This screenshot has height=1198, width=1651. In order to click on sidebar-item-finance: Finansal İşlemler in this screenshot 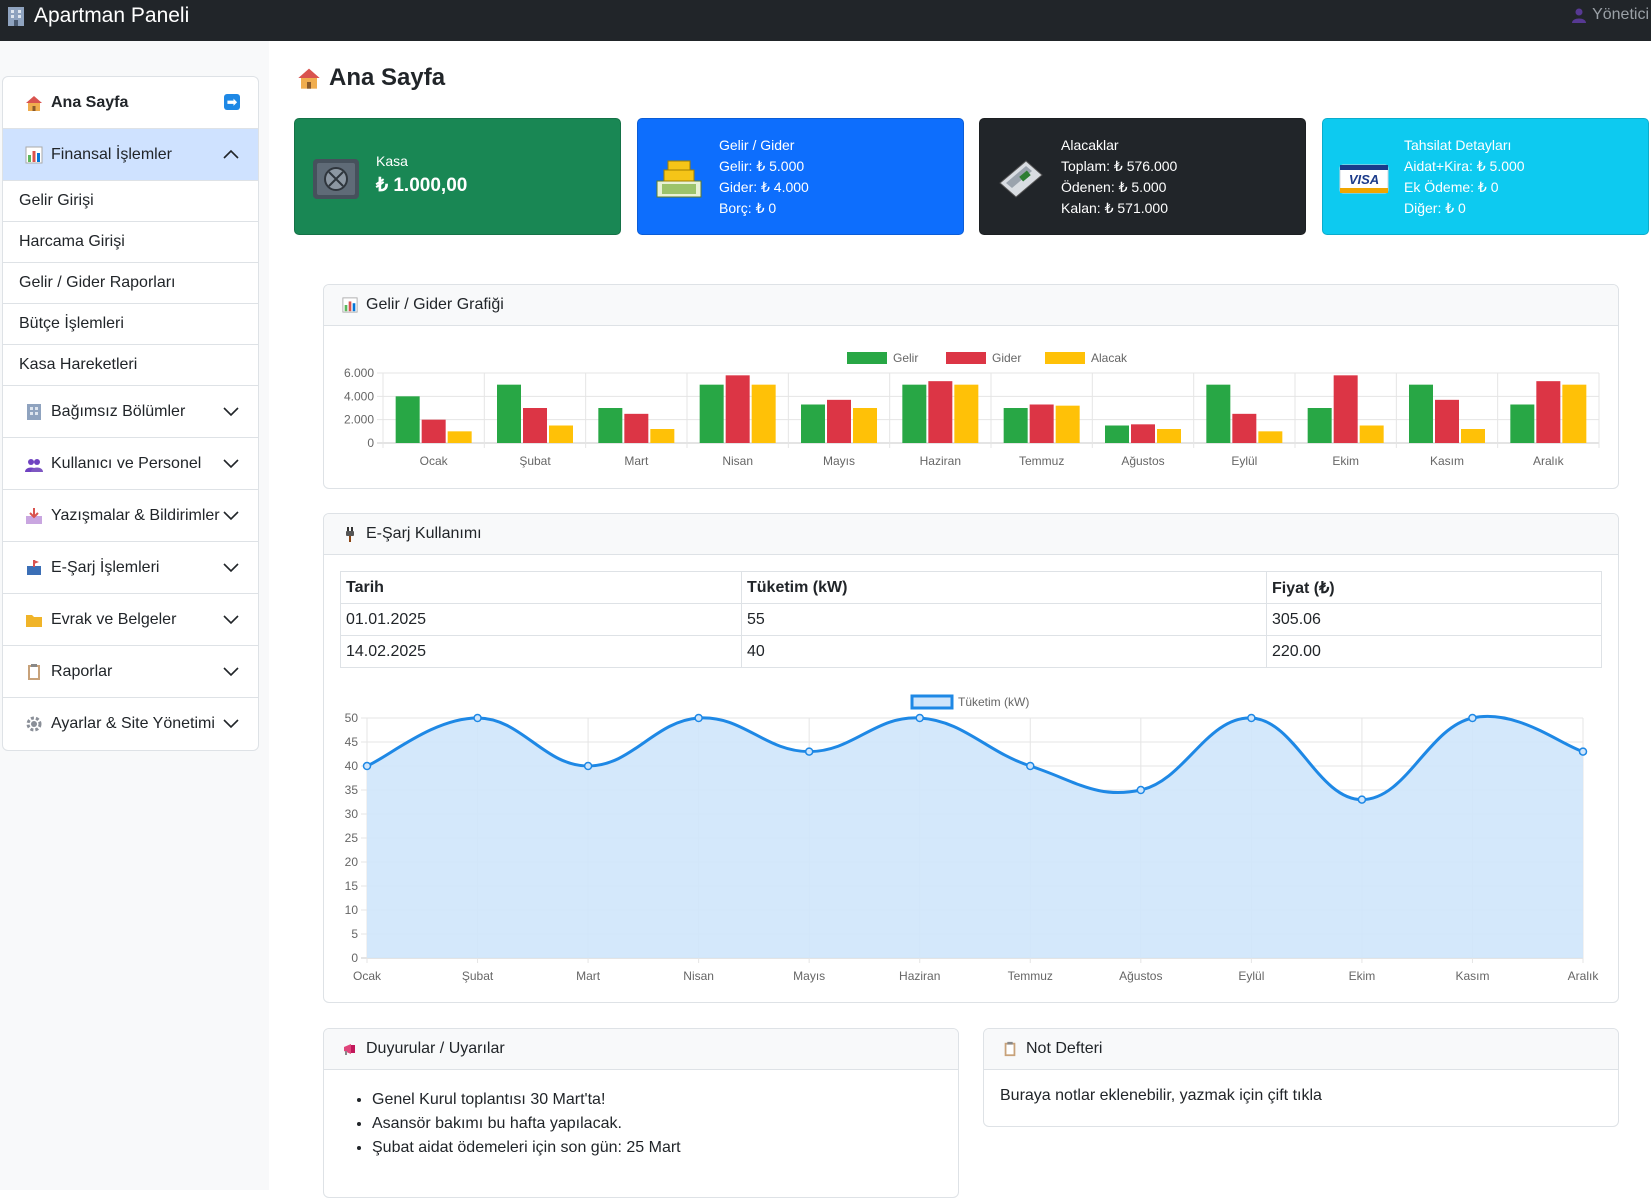, I will do `click(130, 155)`.